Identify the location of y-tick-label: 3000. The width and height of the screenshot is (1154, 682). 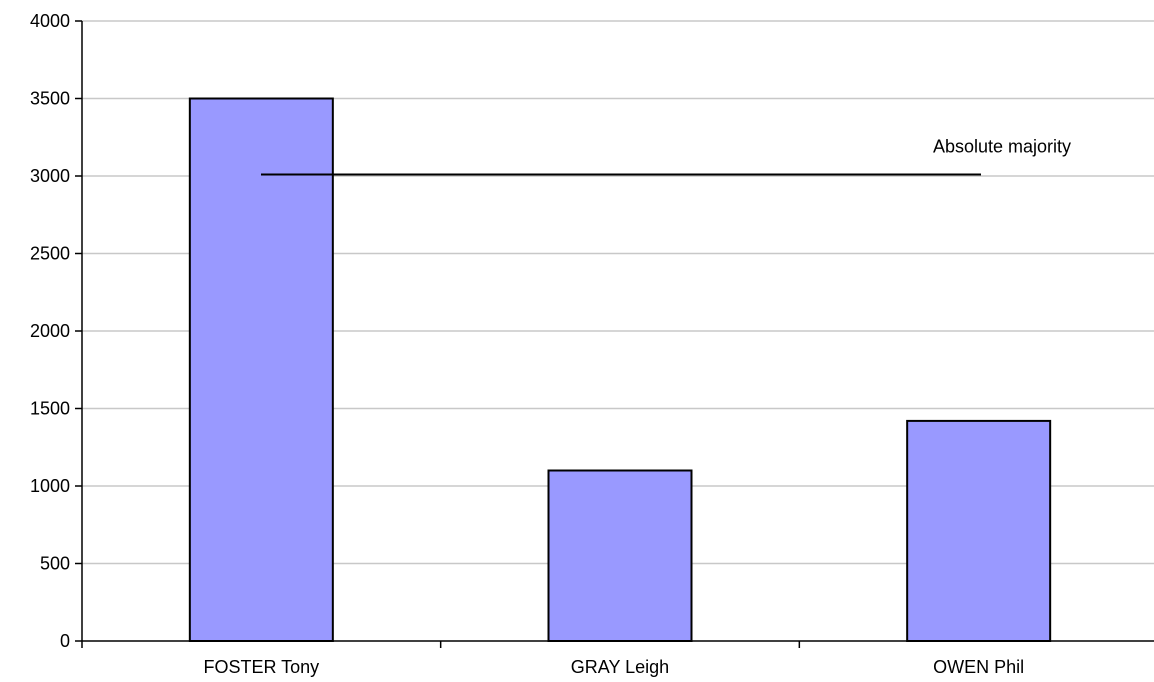
(50, 176).